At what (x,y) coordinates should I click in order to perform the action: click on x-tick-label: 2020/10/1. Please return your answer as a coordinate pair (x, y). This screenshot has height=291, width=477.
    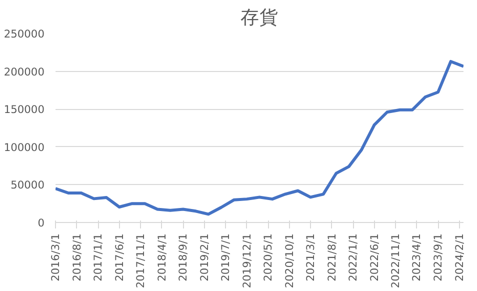
    Looking at the image, I should click on (289, 261).